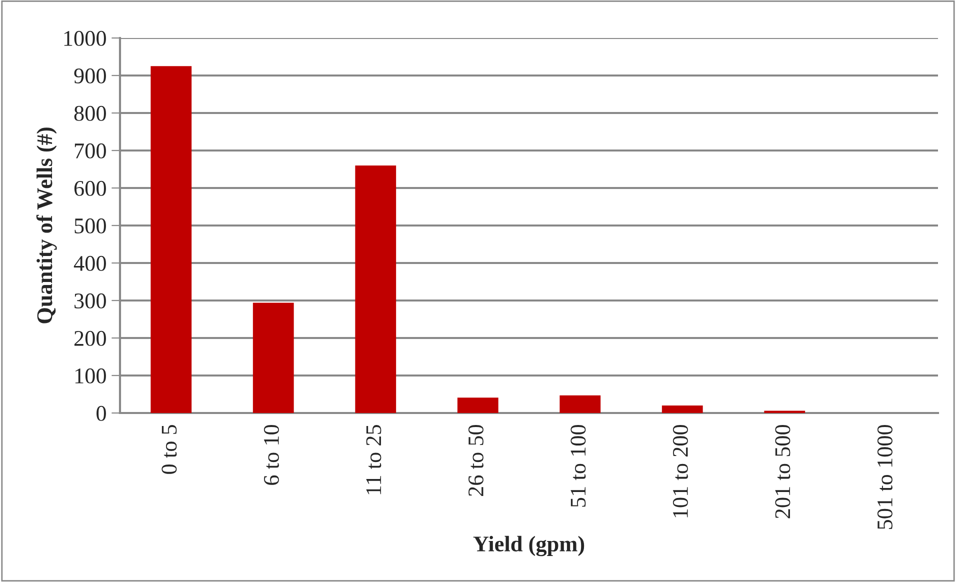 The width and height of the screenshot is (956, 582). Describe the element at coordinates (85, 38) in the screenshot. I see `y-tick-label: 1000` at that location.